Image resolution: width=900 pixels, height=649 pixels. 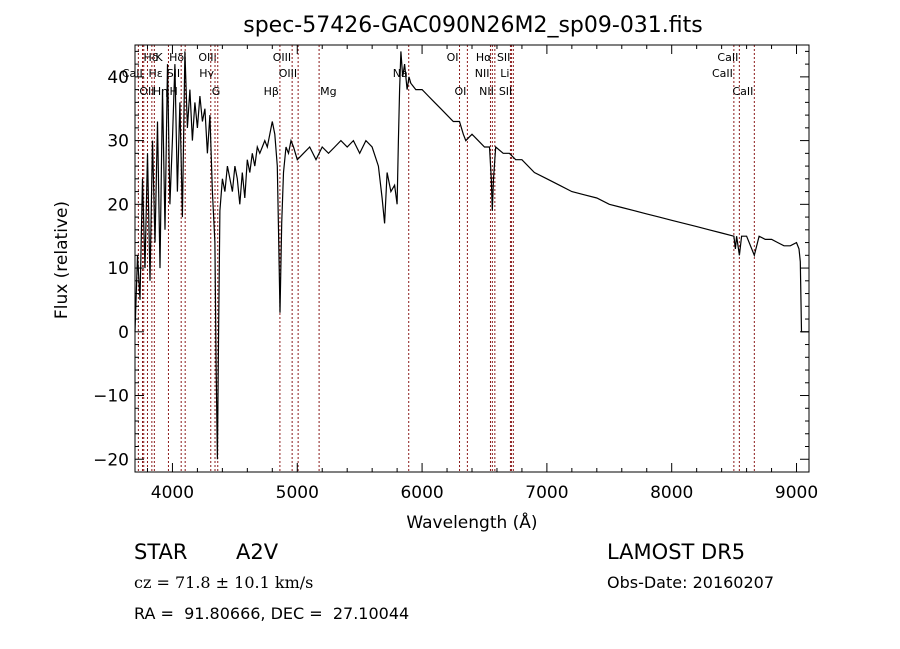 I want to click on line-label-9: OIII, so click(x=207, y=57).